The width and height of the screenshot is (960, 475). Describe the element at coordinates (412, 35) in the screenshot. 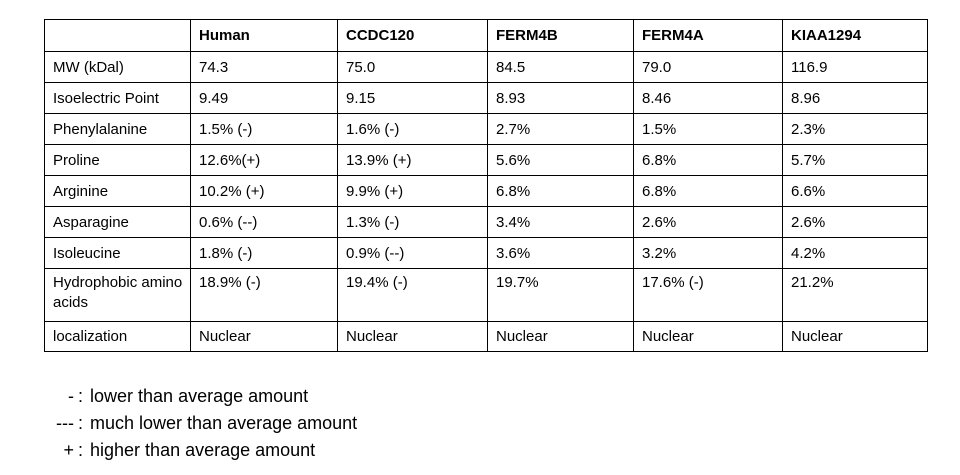

I see `column-header-ccdc120: CCDC120` at that location.